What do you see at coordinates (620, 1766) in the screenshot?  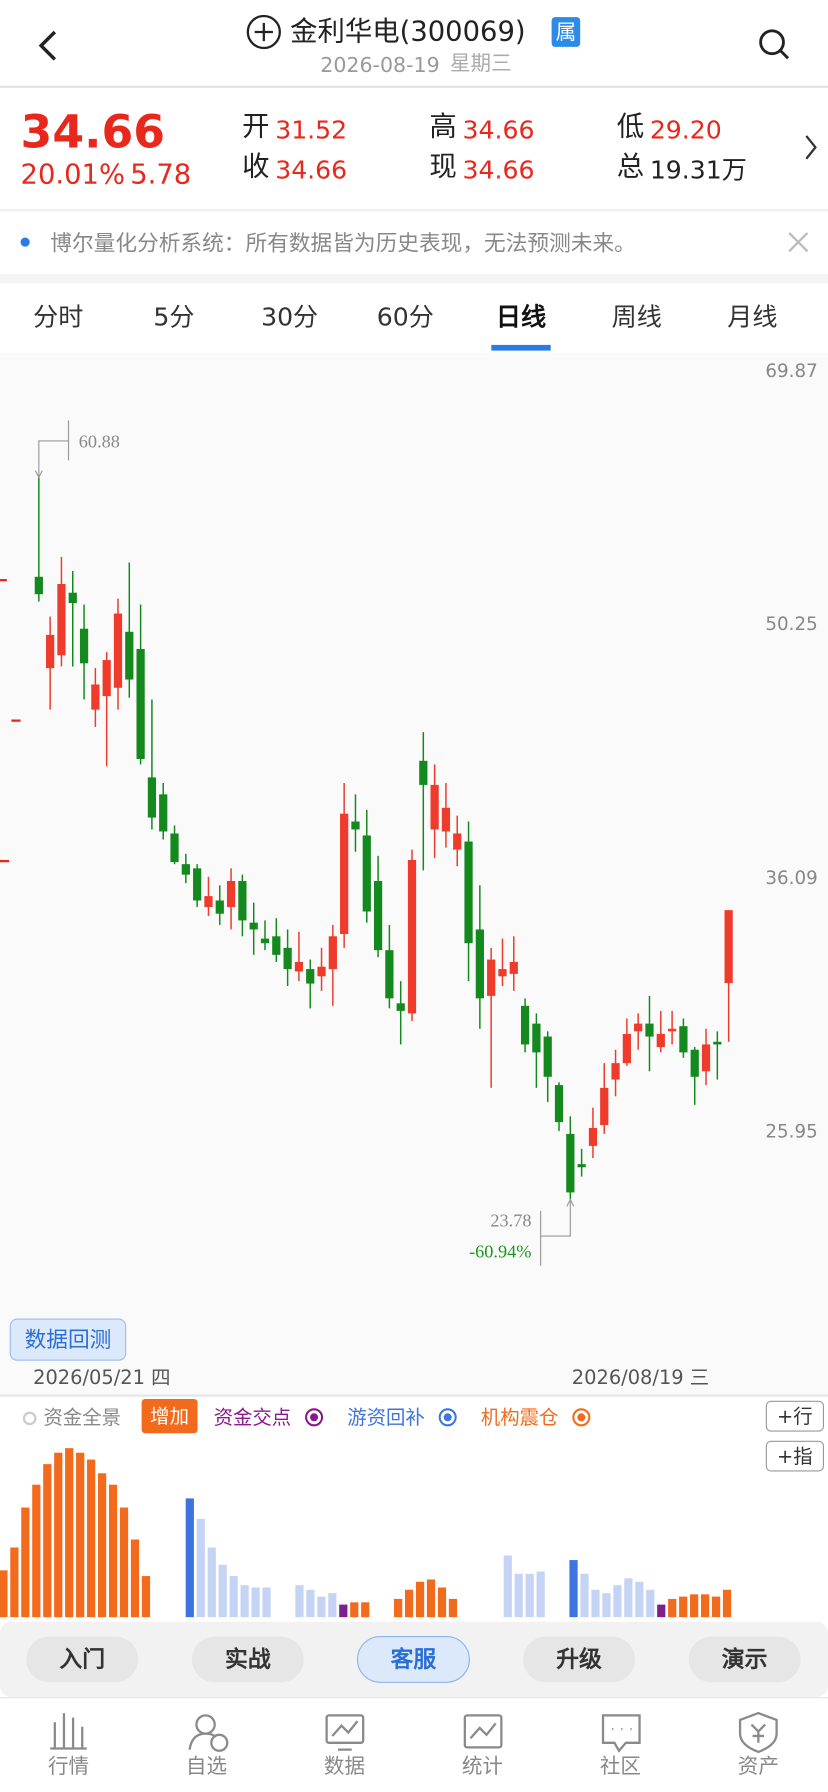 I see `nav-label: 社区` at bounding box center [620, 1766].